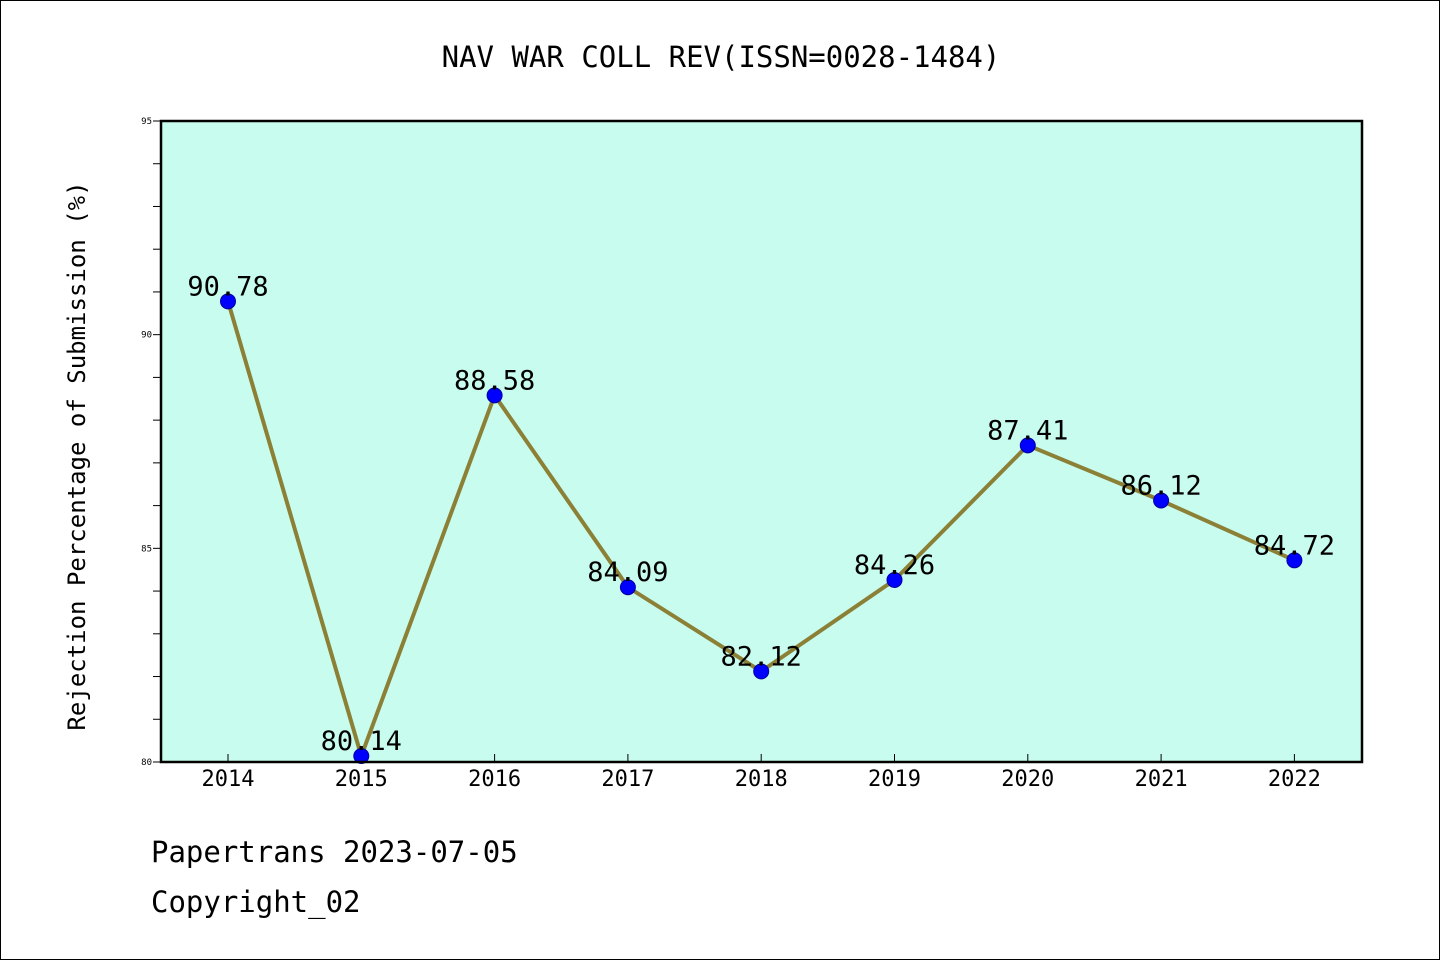 The height and width of the screenshot is (961, 1440). I want to click on data-label: 90.78, so click(227, 286).